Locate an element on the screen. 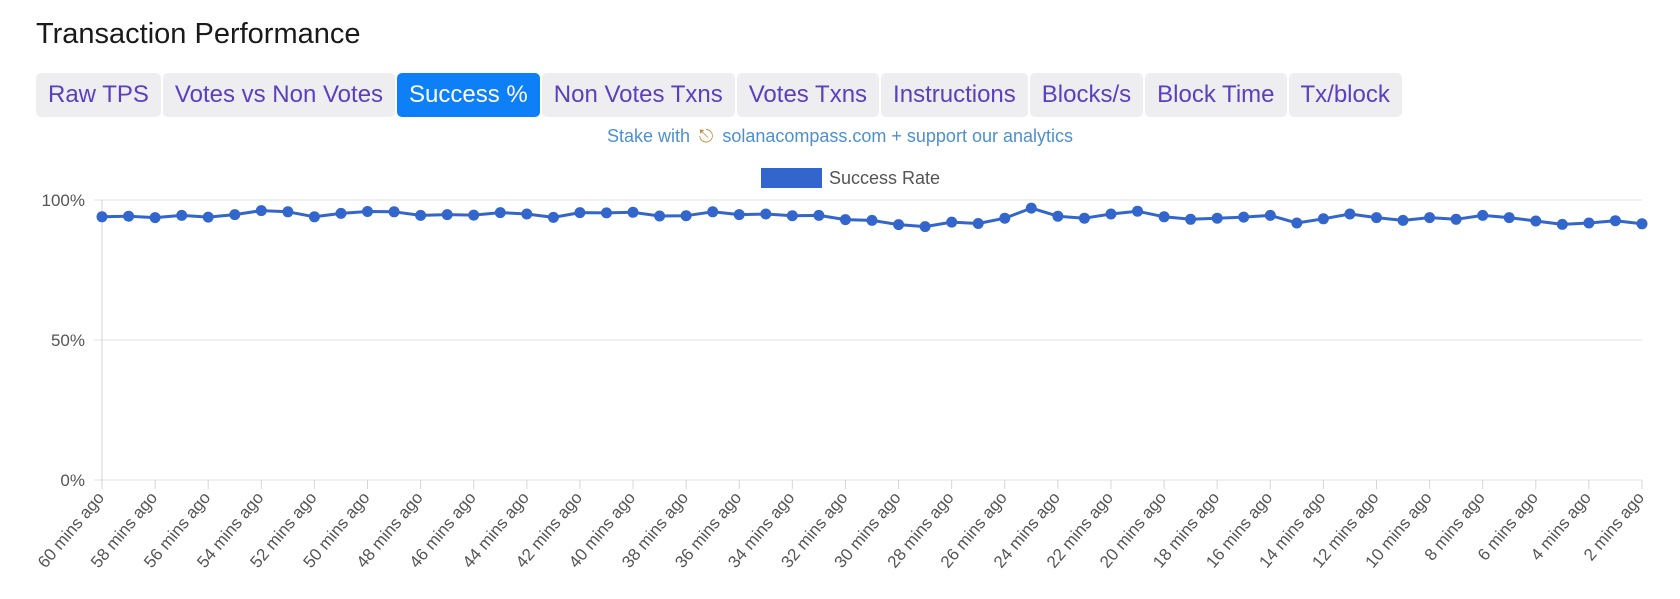 This screenshot has height=599, width=1680. tab-blocks-per-second: Blocks/s is located at coordinates (1086, 95).